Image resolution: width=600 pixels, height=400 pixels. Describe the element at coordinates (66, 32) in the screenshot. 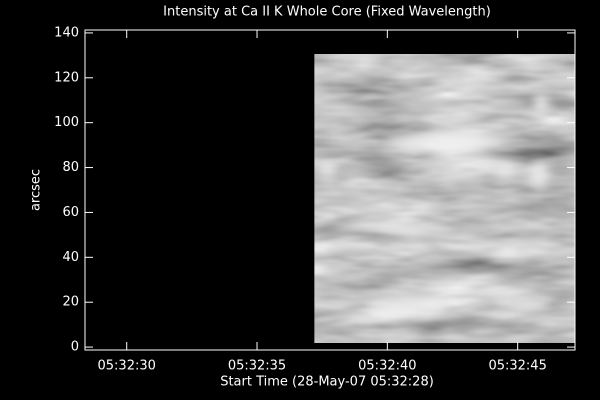

I see `y-tick-label: 140` at that location.